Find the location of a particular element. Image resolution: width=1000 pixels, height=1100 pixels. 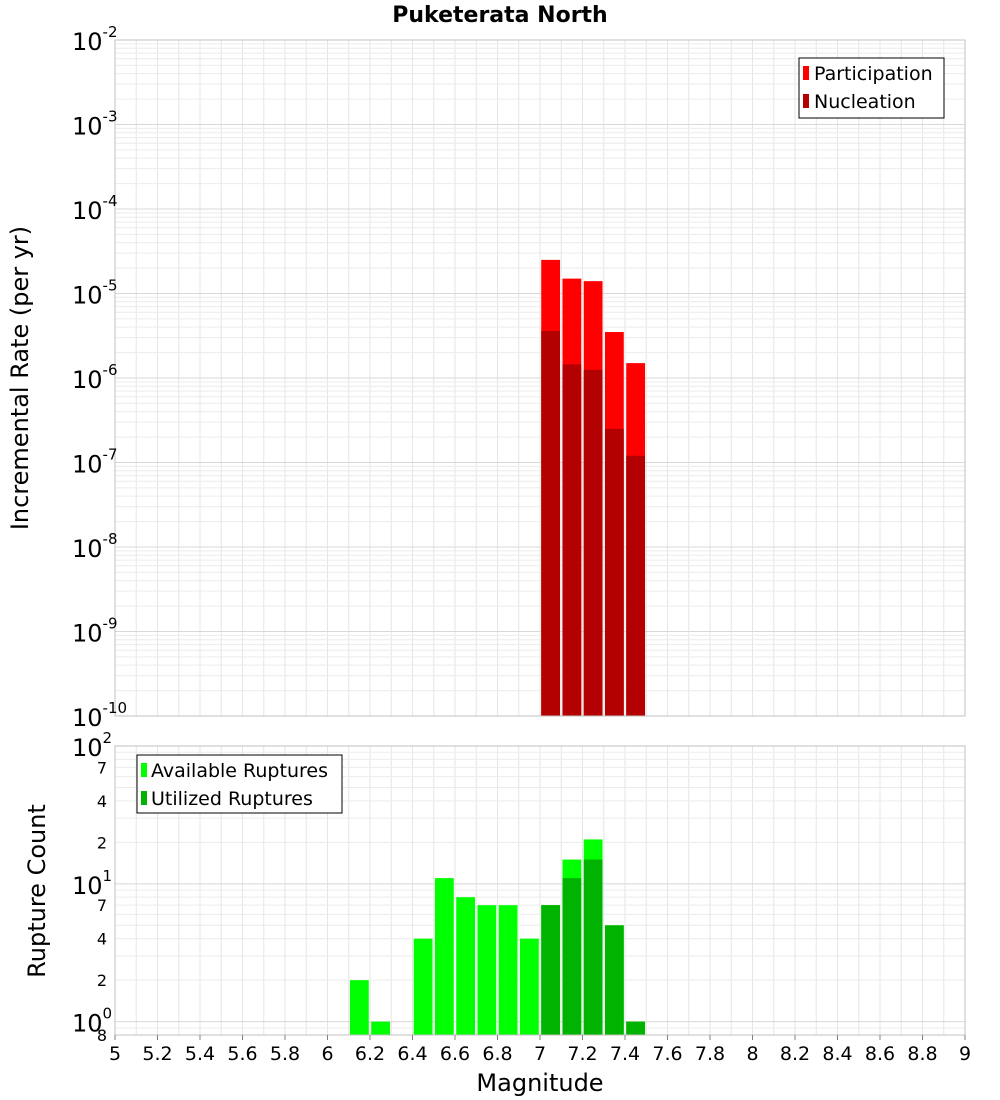

rate-plot-bars is located at coordinates (593, 487).